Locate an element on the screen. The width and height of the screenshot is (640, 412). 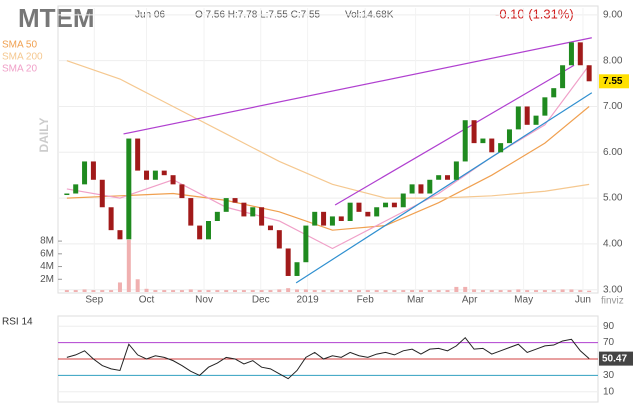
x-tick-label: Jun is located at coordinates (583, 300).